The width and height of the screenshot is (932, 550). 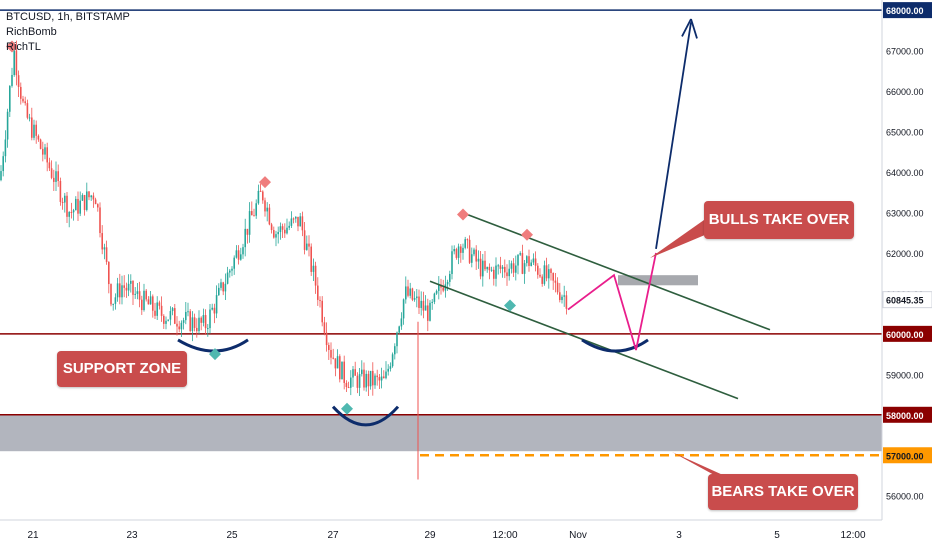 I want to click on time-tick-label: Nov, so click(x=578, y=535).